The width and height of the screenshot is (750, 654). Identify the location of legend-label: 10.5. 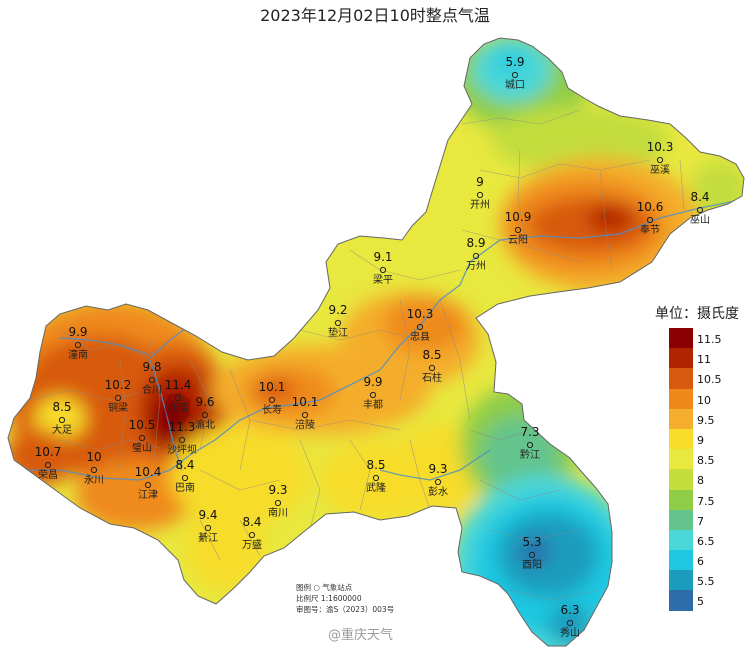
(709, 380).